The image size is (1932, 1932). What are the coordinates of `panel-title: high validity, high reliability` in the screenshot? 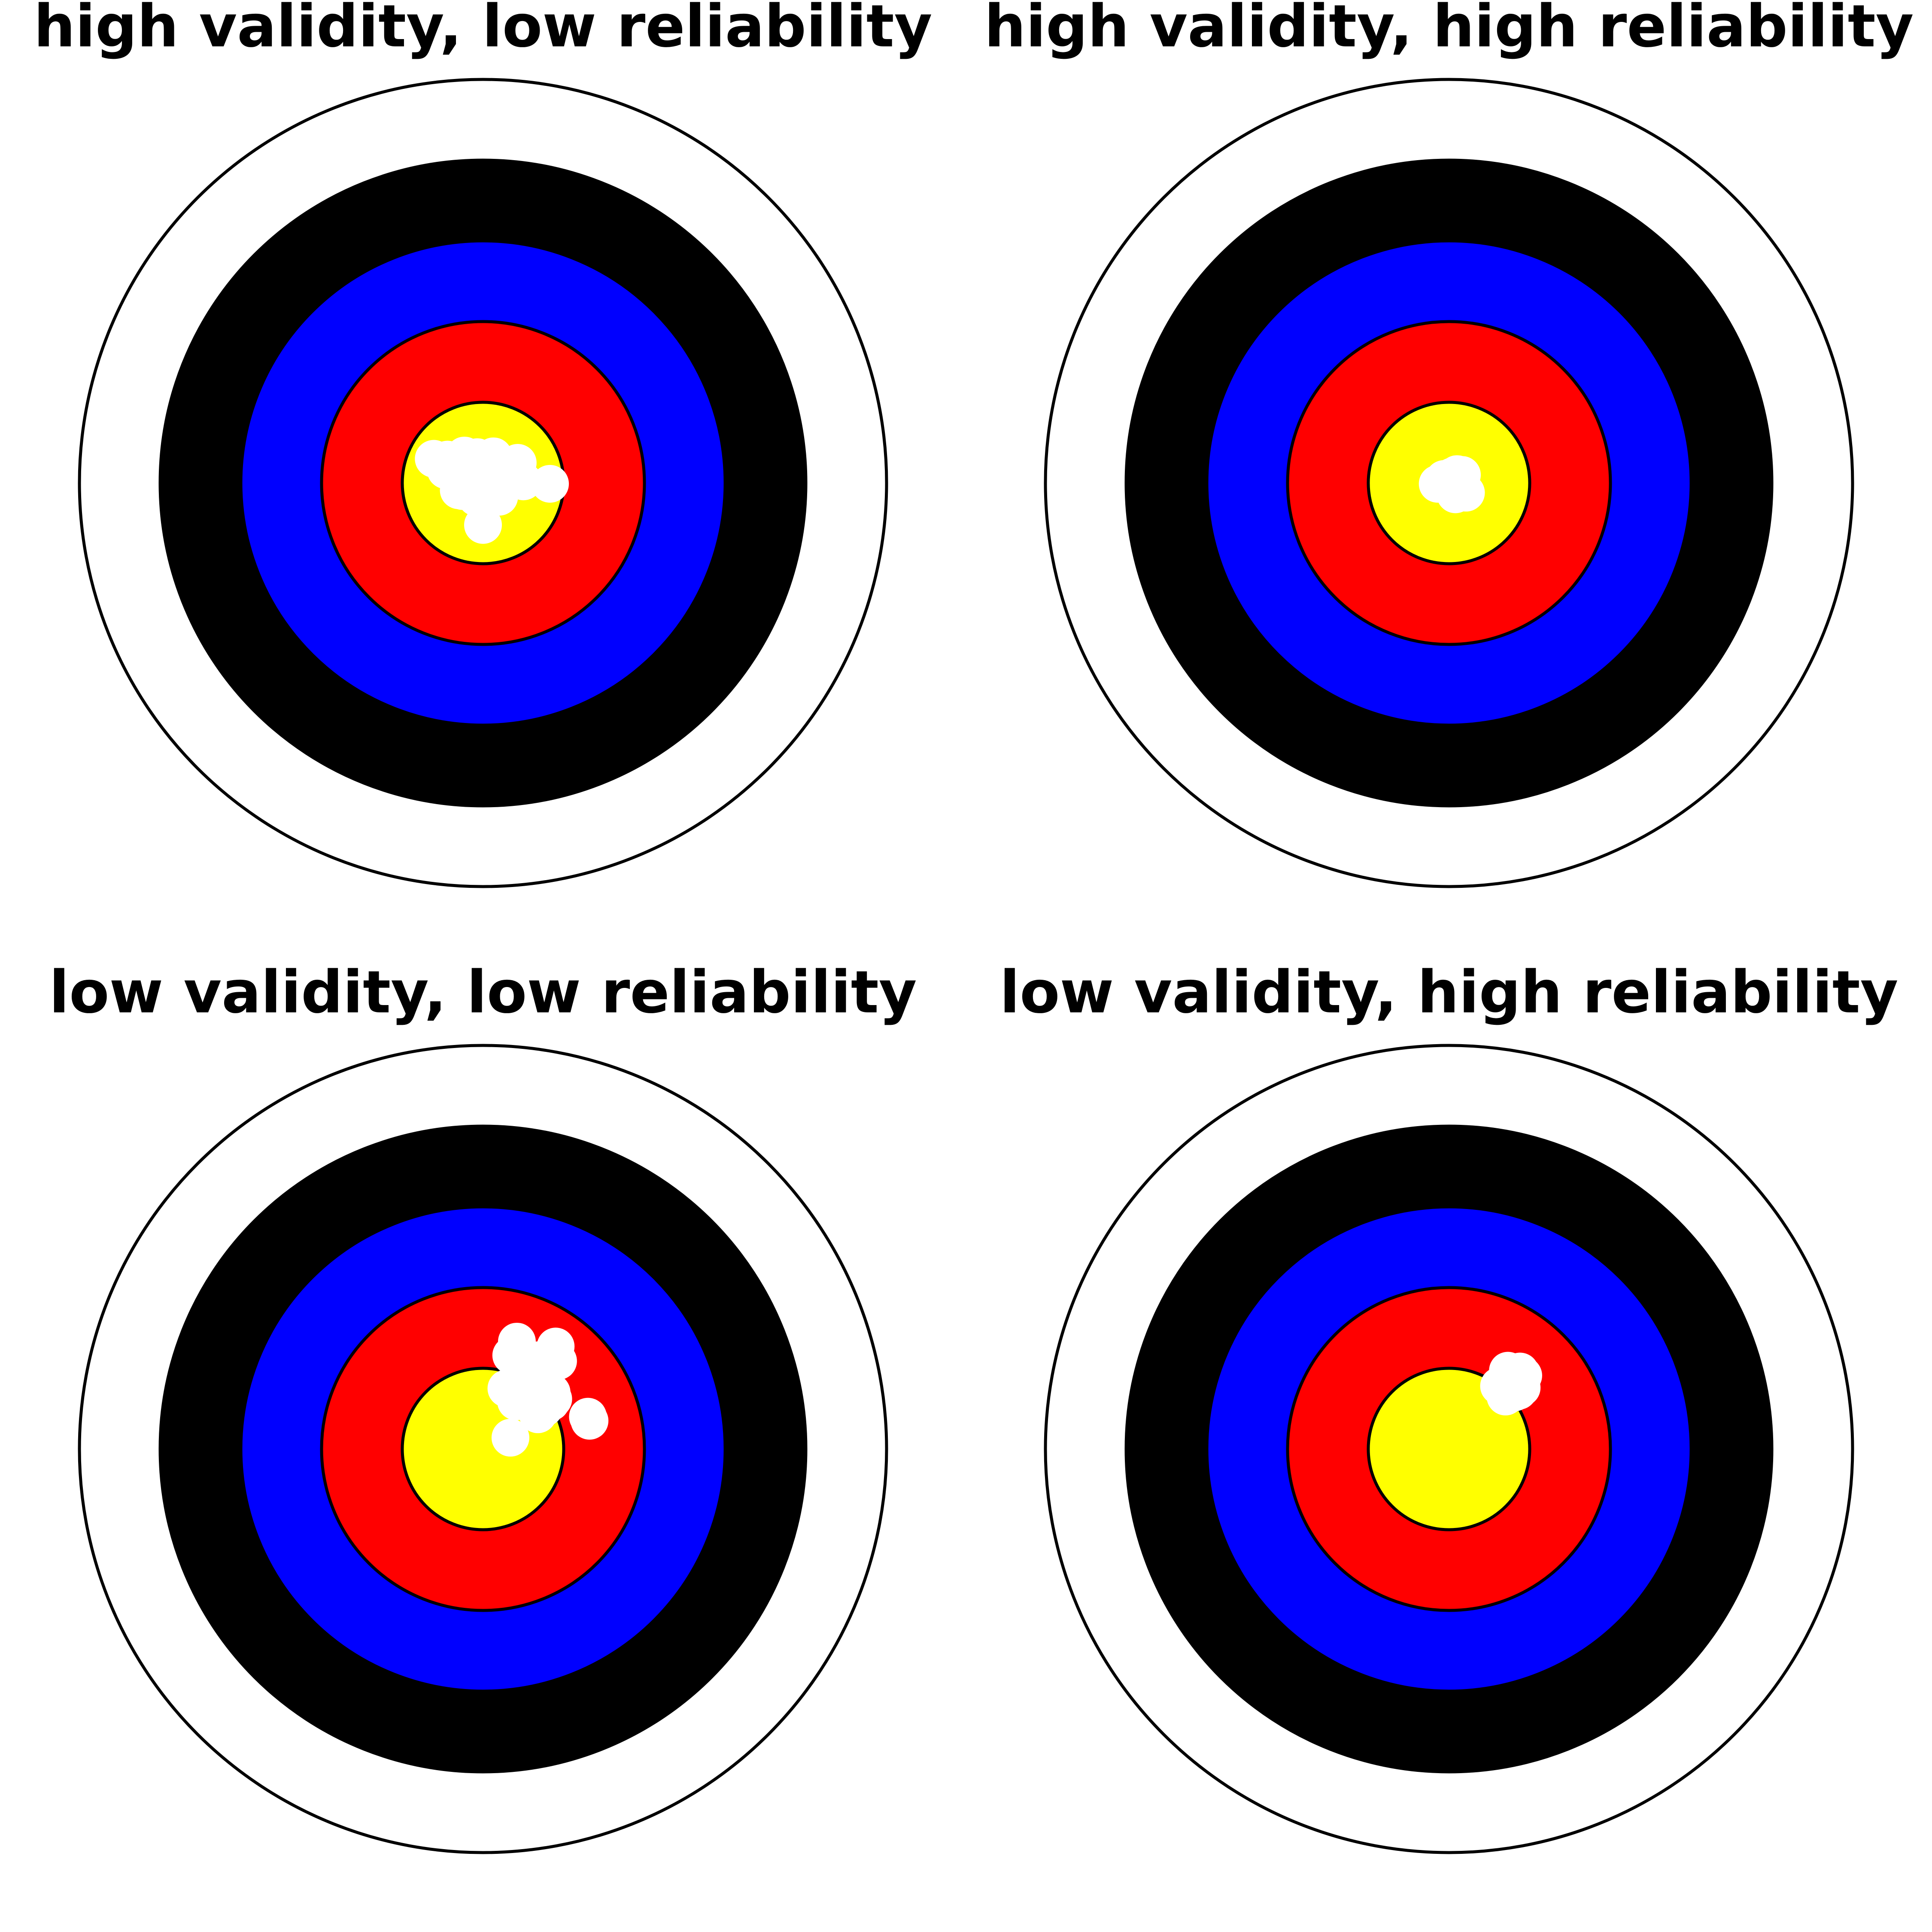 It's located at (1449, 31).